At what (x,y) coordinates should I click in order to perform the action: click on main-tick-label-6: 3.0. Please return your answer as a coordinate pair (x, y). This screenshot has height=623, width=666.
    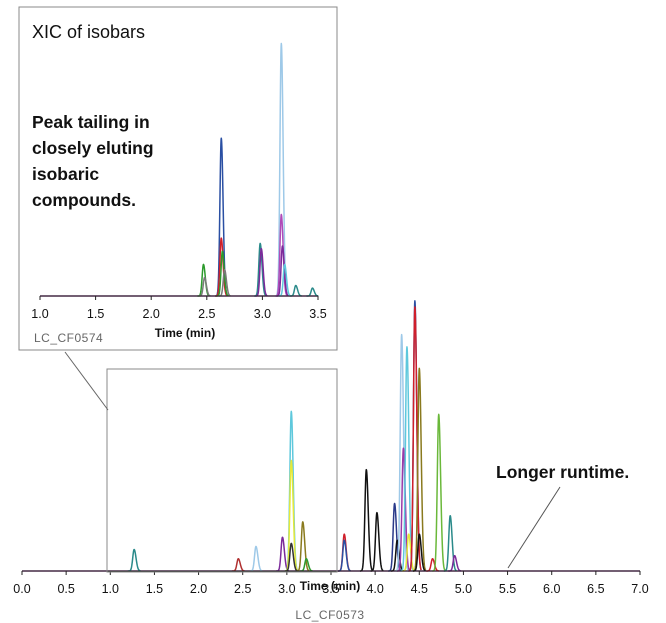
    Looking at the image, I should click on (286, 589).